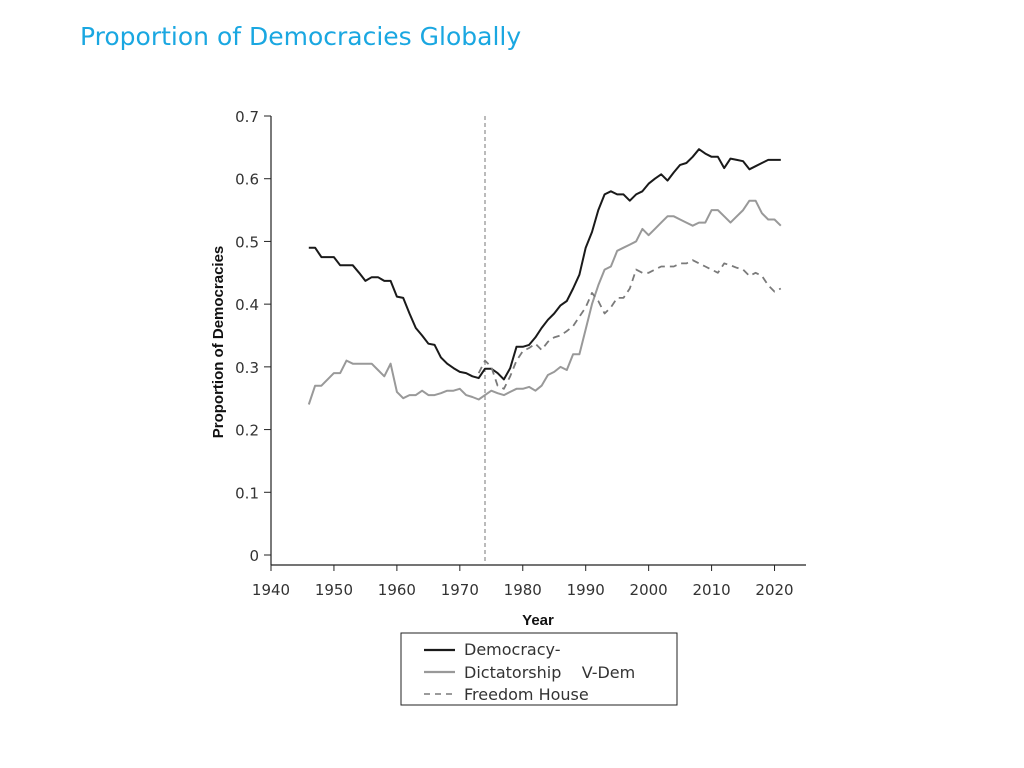 The height and width of the screenshot is (768, 1024). I want to click on legend-box, so click(539, 669).